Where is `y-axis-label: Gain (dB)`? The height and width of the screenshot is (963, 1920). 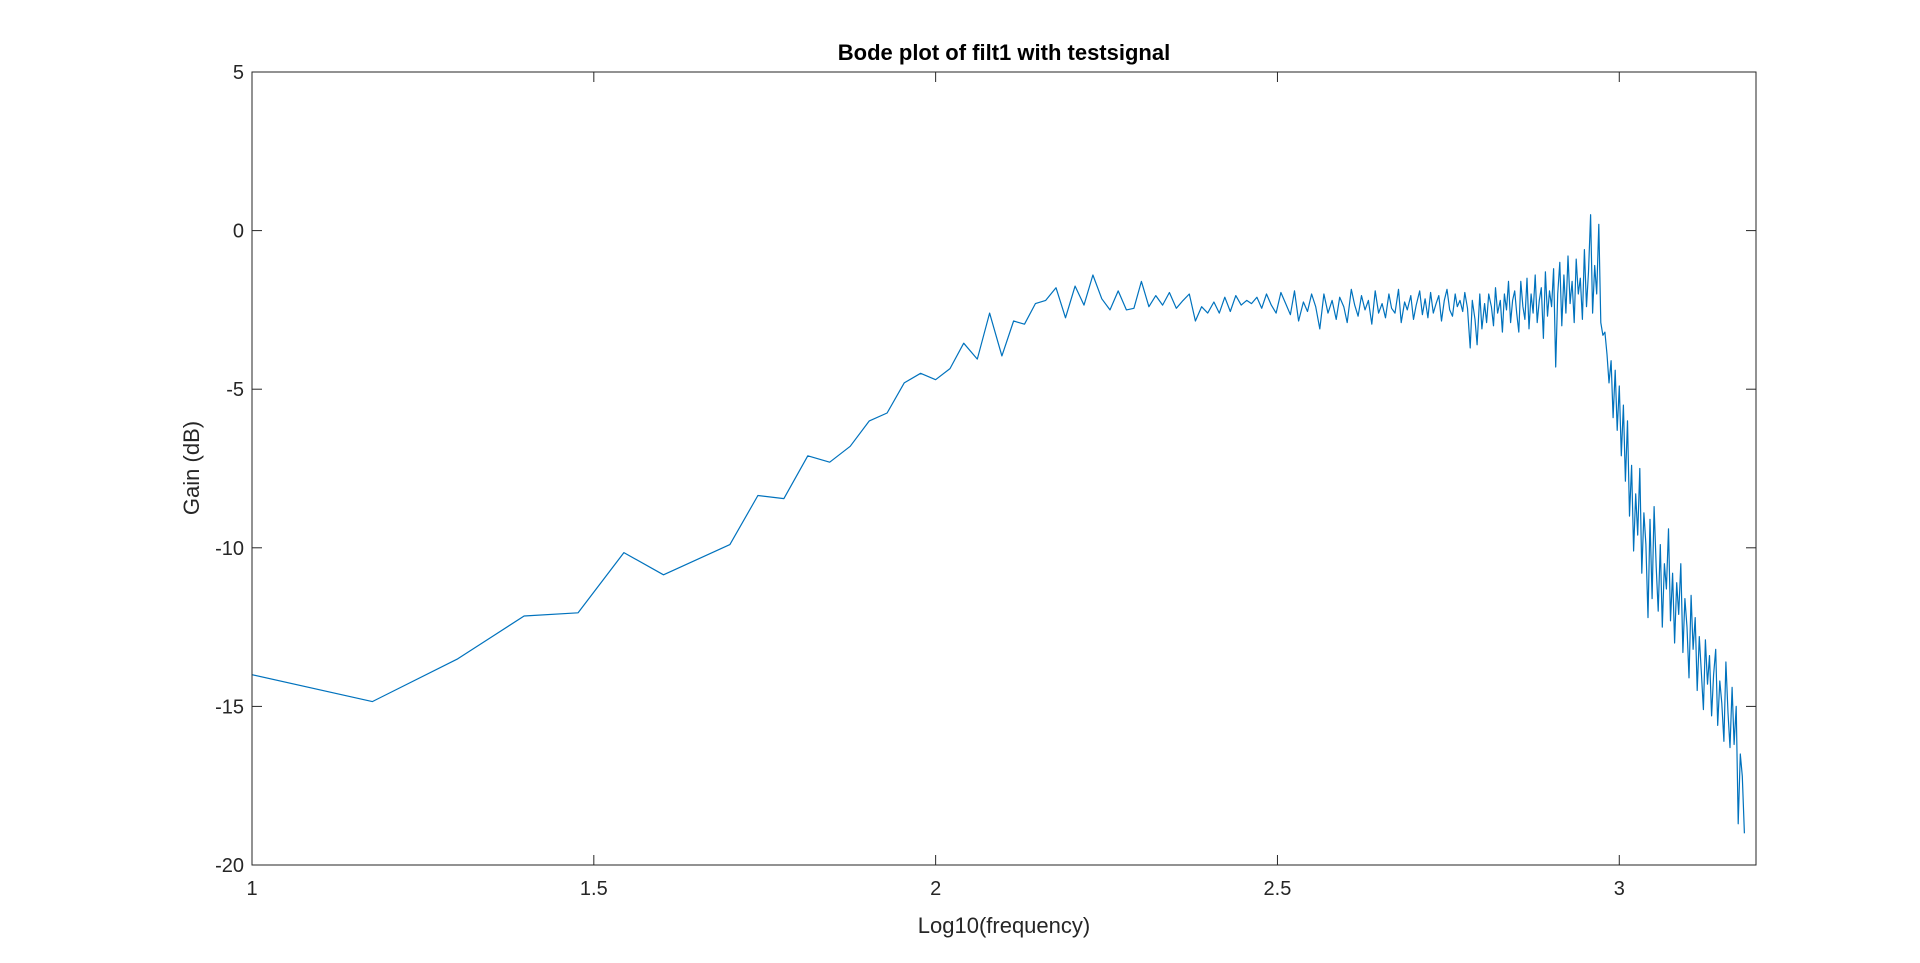 y-axis-label: Gain (dB) is located at coordinates (191, 468).